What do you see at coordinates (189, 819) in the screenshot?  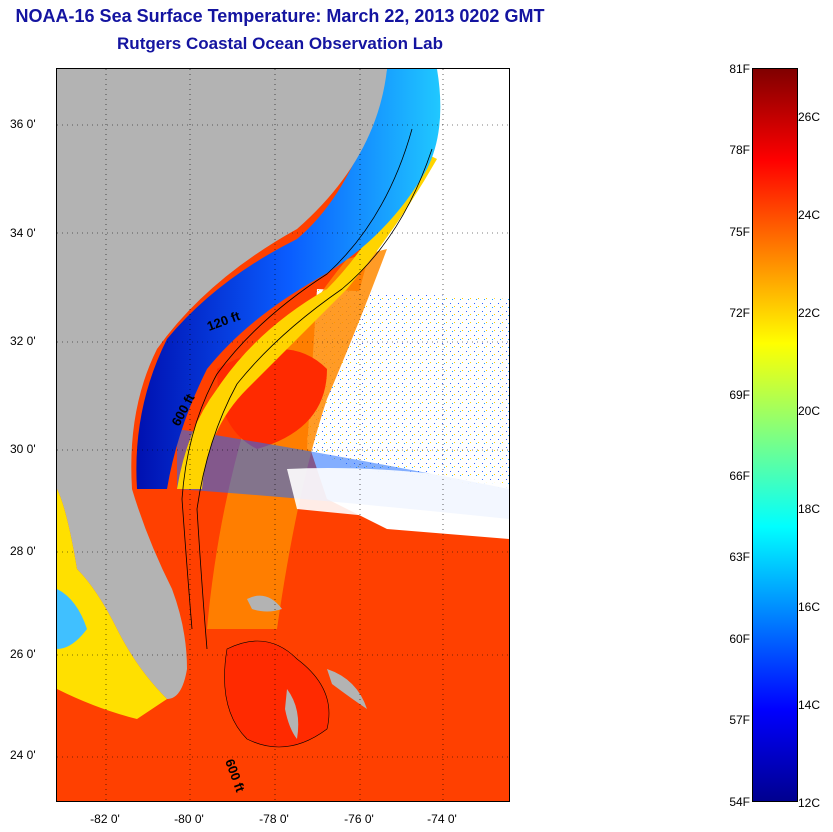 I see `lon-label-80: -80 0'` at bounding box center [189, 819].